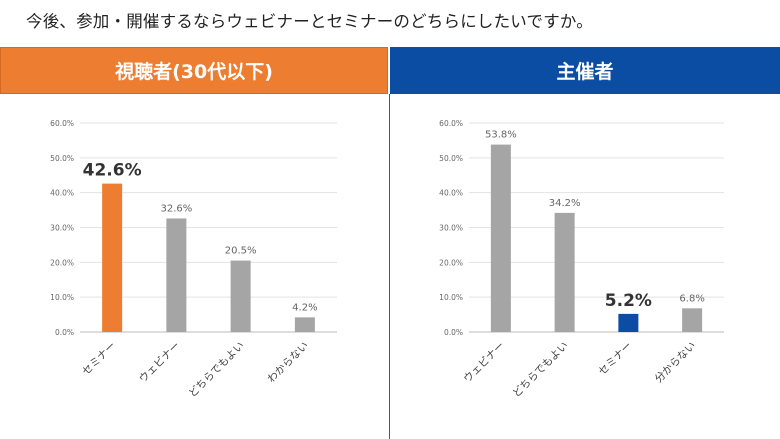  I want to click on organizer-ytick-label: 60.0%, so click(451, 123).